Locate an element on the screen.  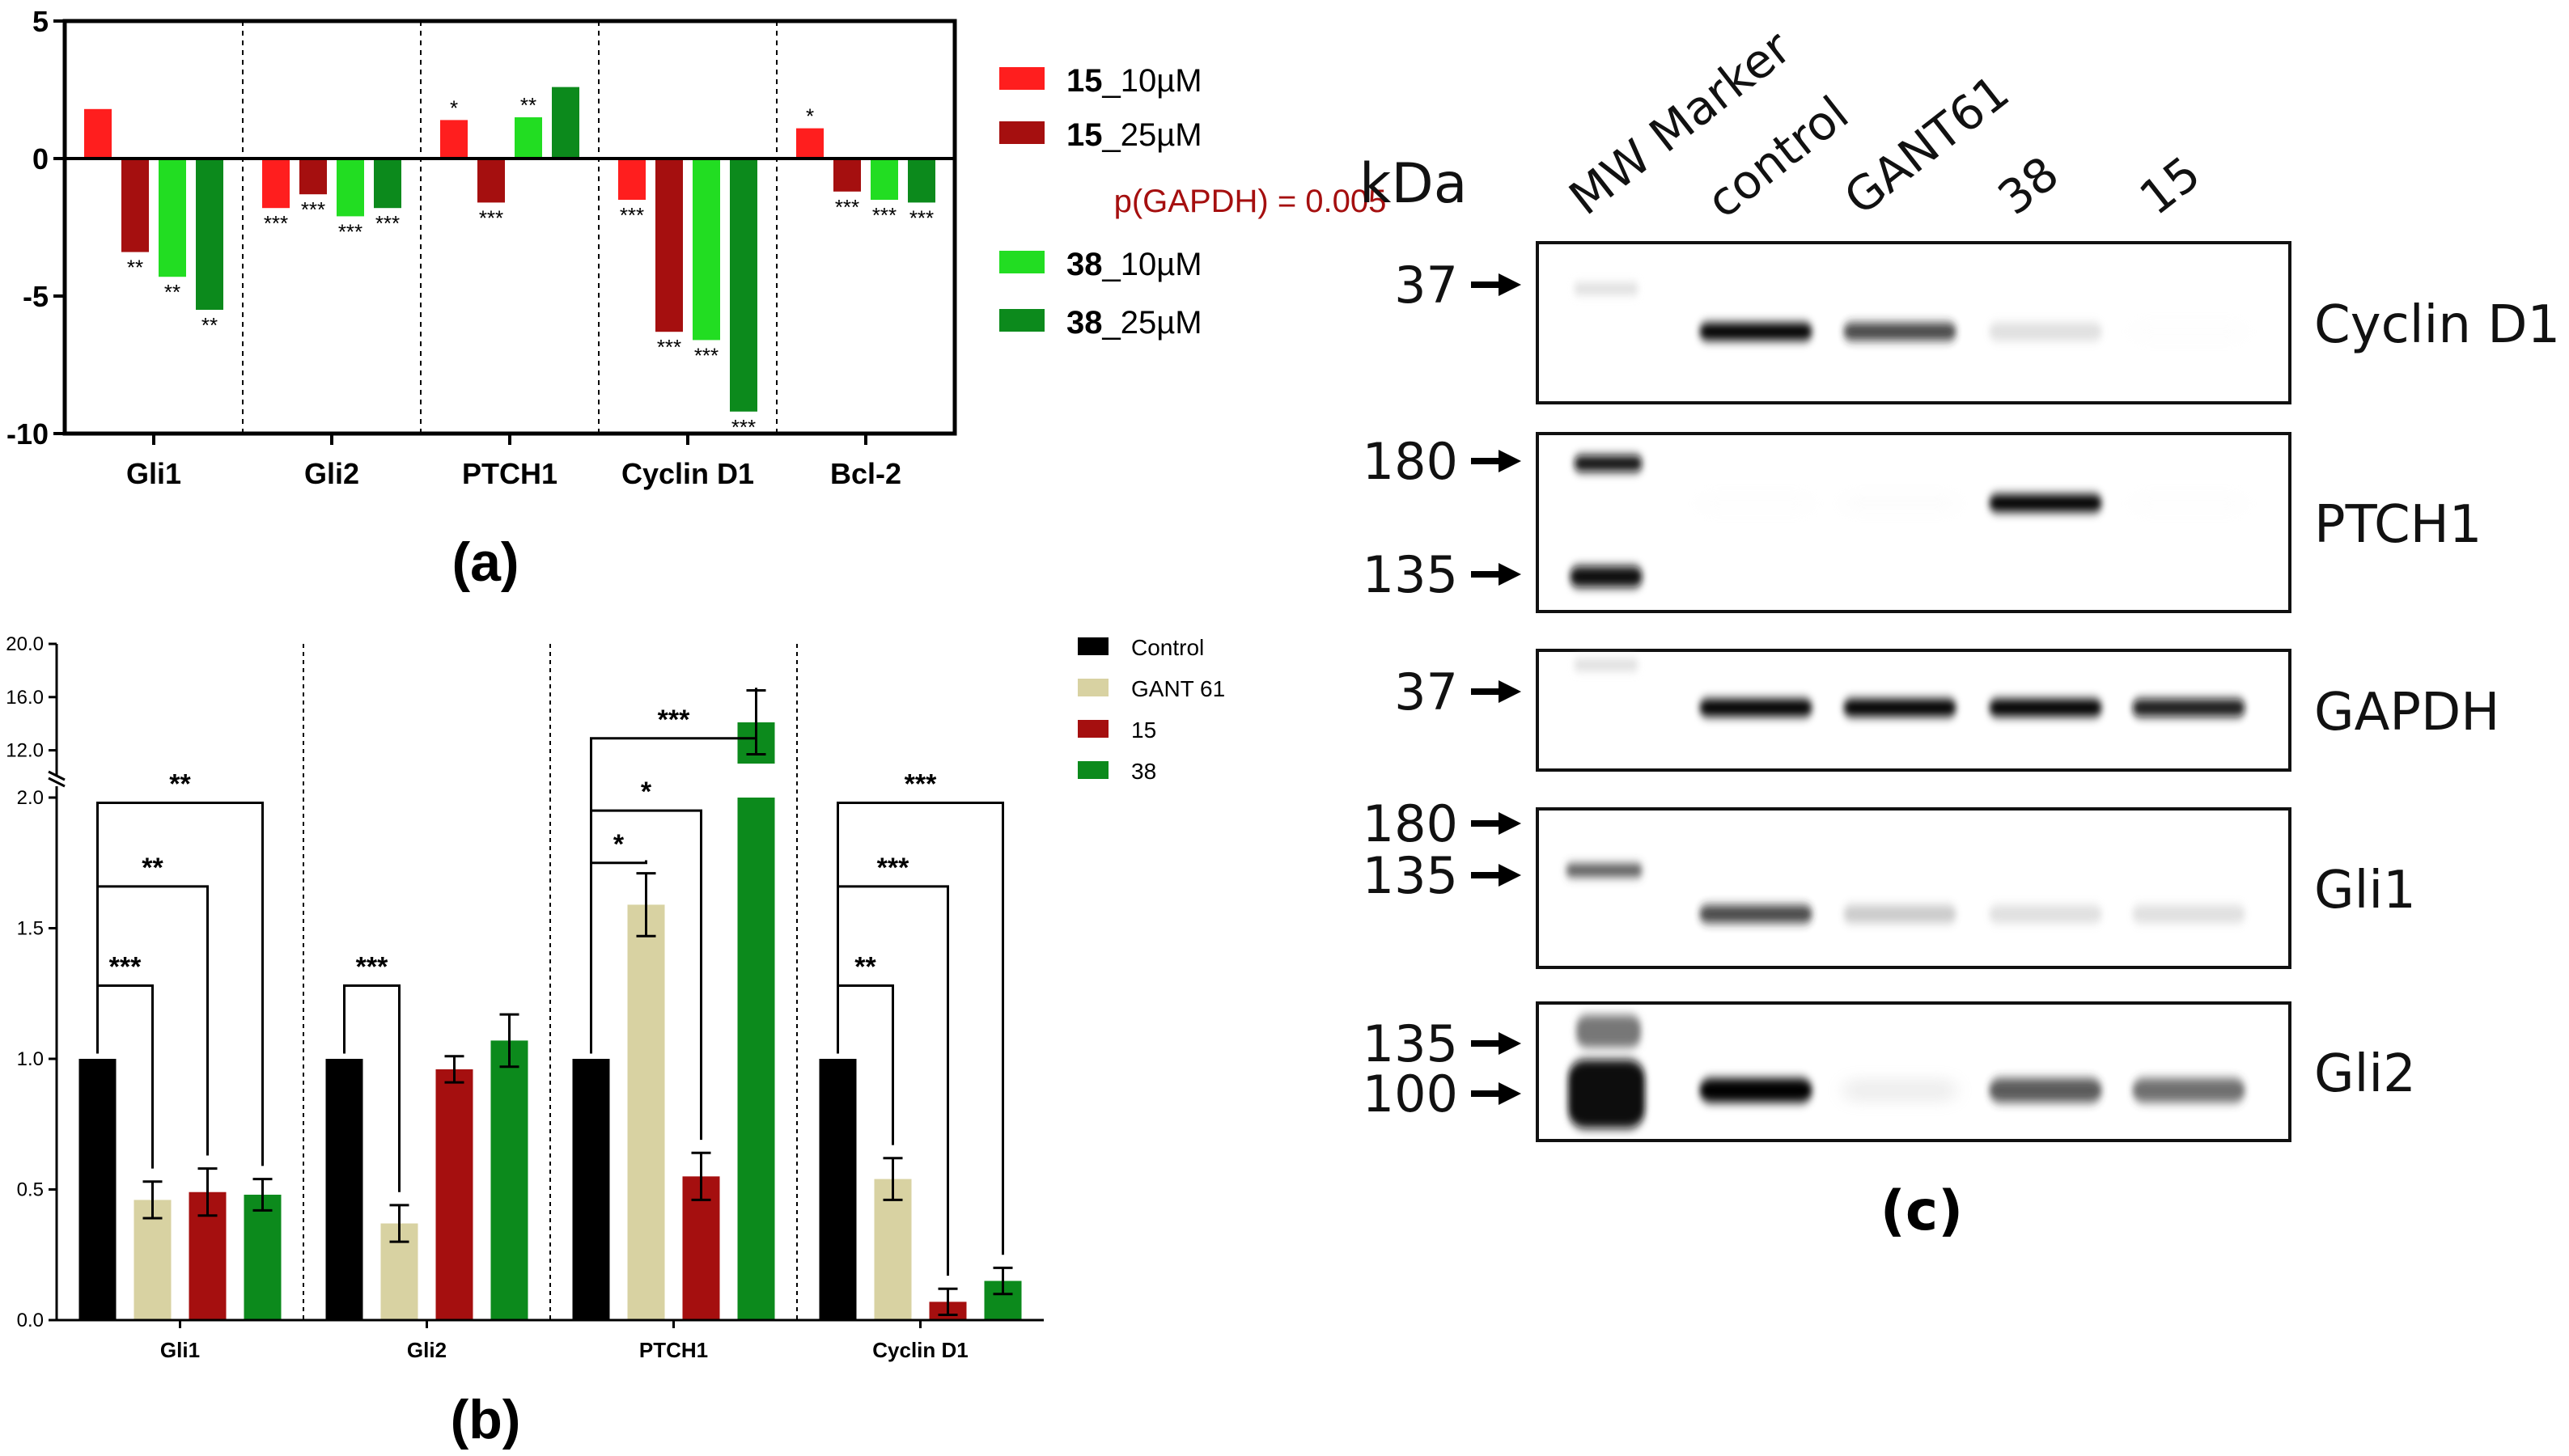
y-tick-label: 0.5 is located at coordinates (31, 1190).